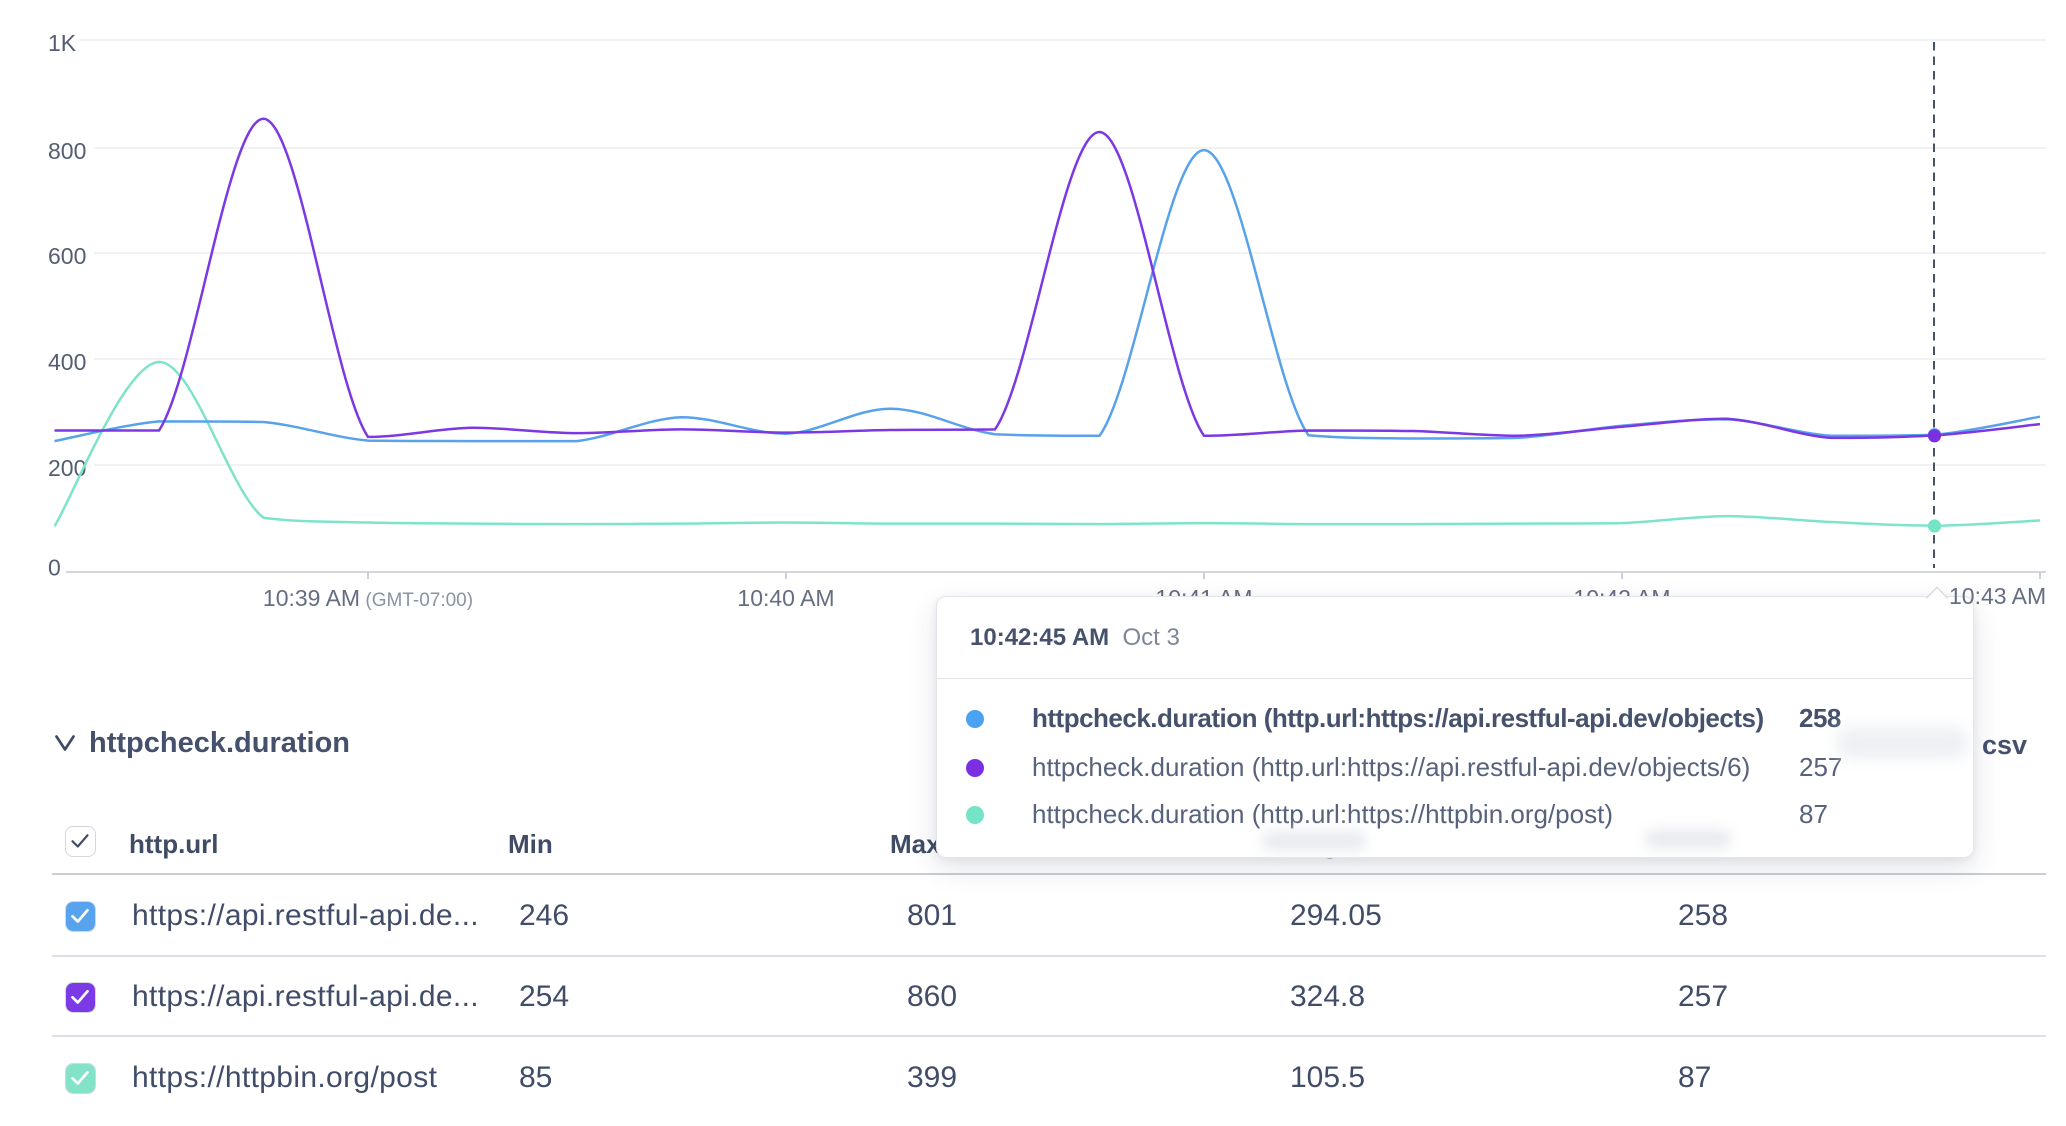 The image size is (2066, 1126). I want to click on svg-text: 1K, so click(62, 43).